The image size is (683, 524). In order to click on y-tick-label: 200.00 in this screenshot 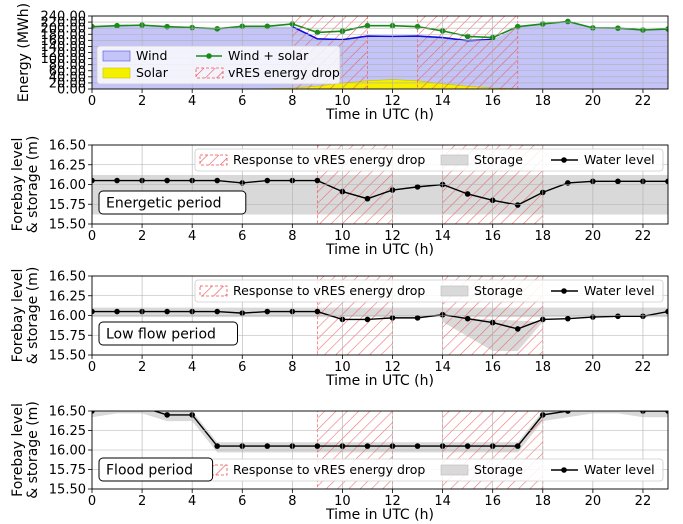, I will do `click(64, 29)`.